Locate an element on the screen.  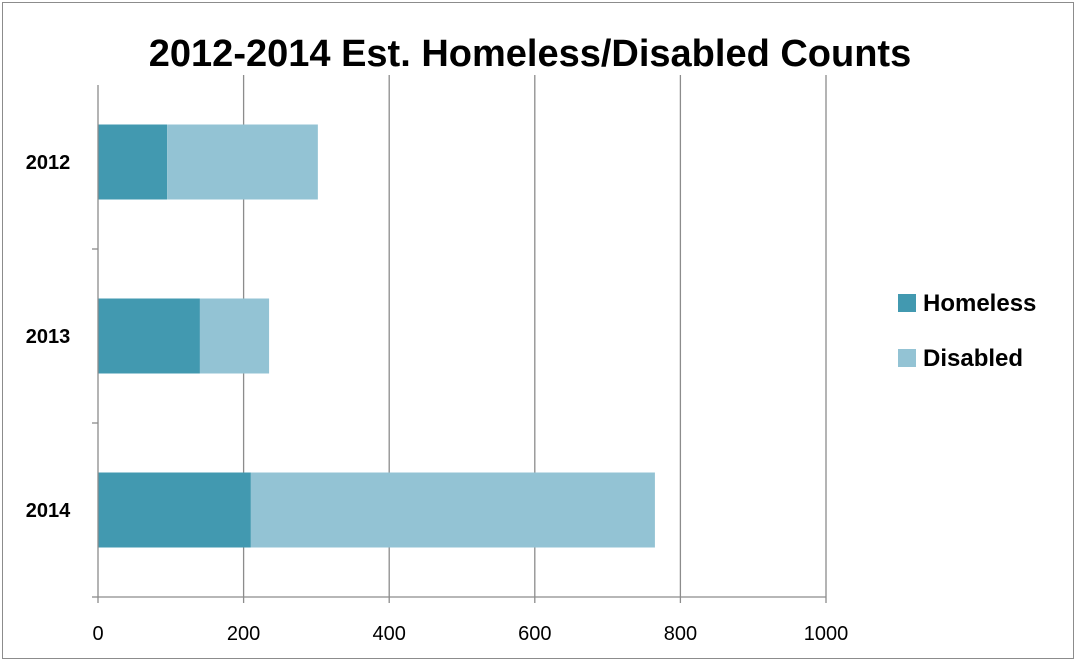
category-label-2012: 2012 is located at coordinates (48, 163).